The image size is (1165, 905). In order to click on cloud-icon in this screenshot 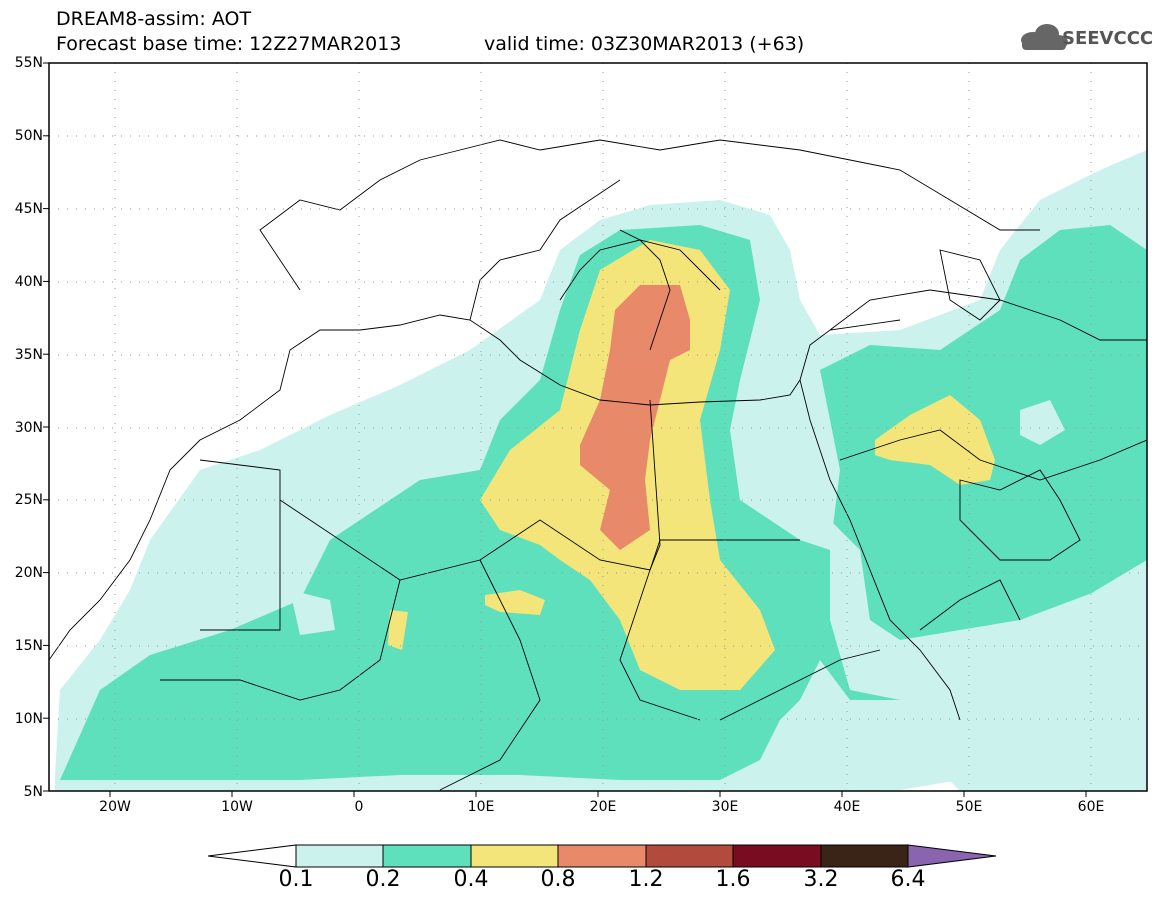, I will do `click(1044, 37)`.